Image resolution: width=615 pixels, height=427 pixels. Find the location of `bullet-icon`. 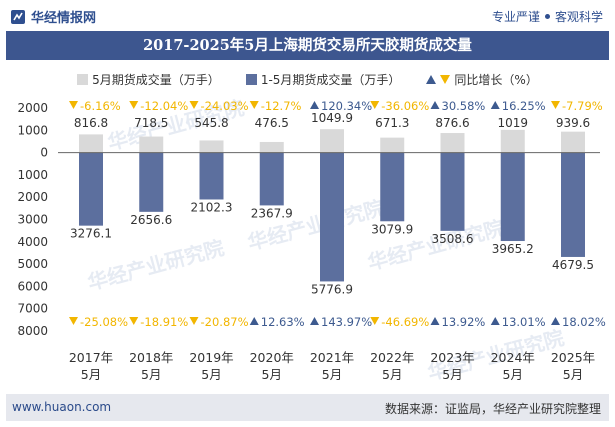

bullet-icon is located at coordinates (547, 16).